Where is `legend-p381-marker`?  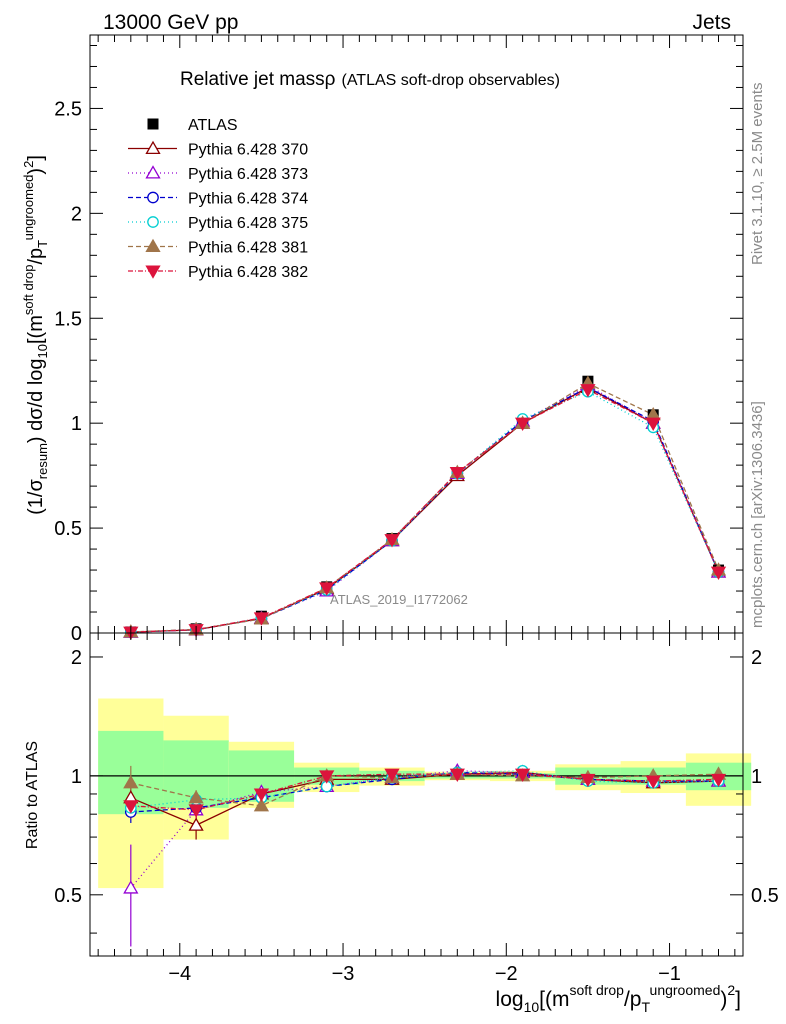 legend-p381-marker is located at coordinates (153, 245).